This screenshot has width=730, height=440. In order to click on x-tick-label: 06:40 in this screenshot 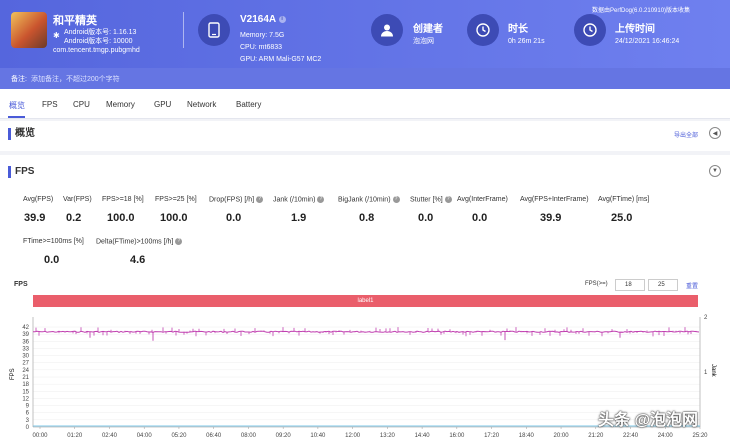, I will do `click(214, 436)`.